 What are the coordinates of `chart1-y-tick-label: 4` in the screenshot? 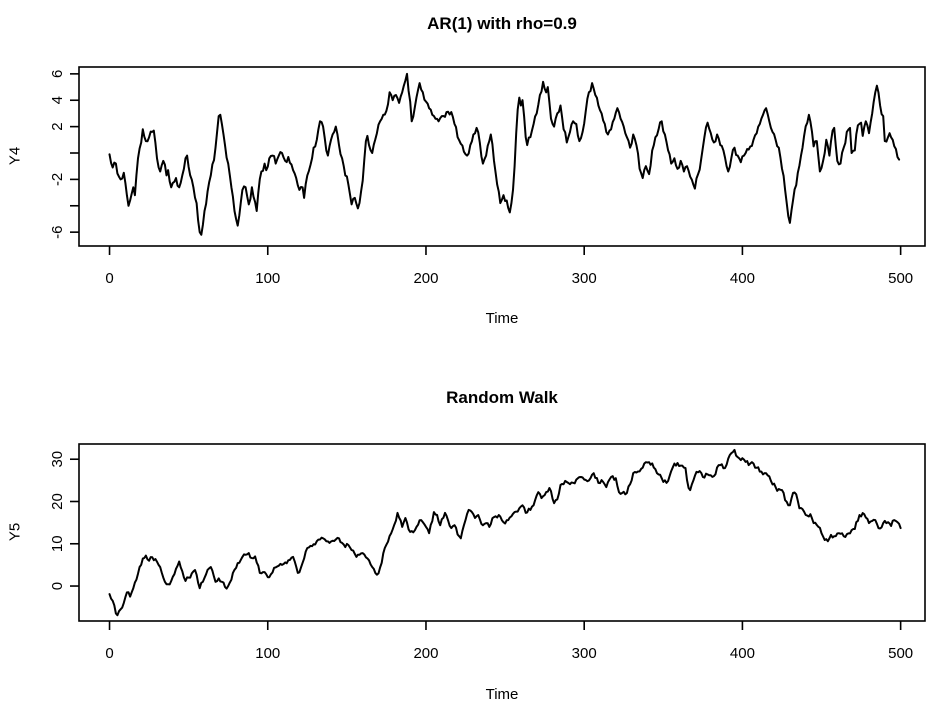 It's located at (57, 100).